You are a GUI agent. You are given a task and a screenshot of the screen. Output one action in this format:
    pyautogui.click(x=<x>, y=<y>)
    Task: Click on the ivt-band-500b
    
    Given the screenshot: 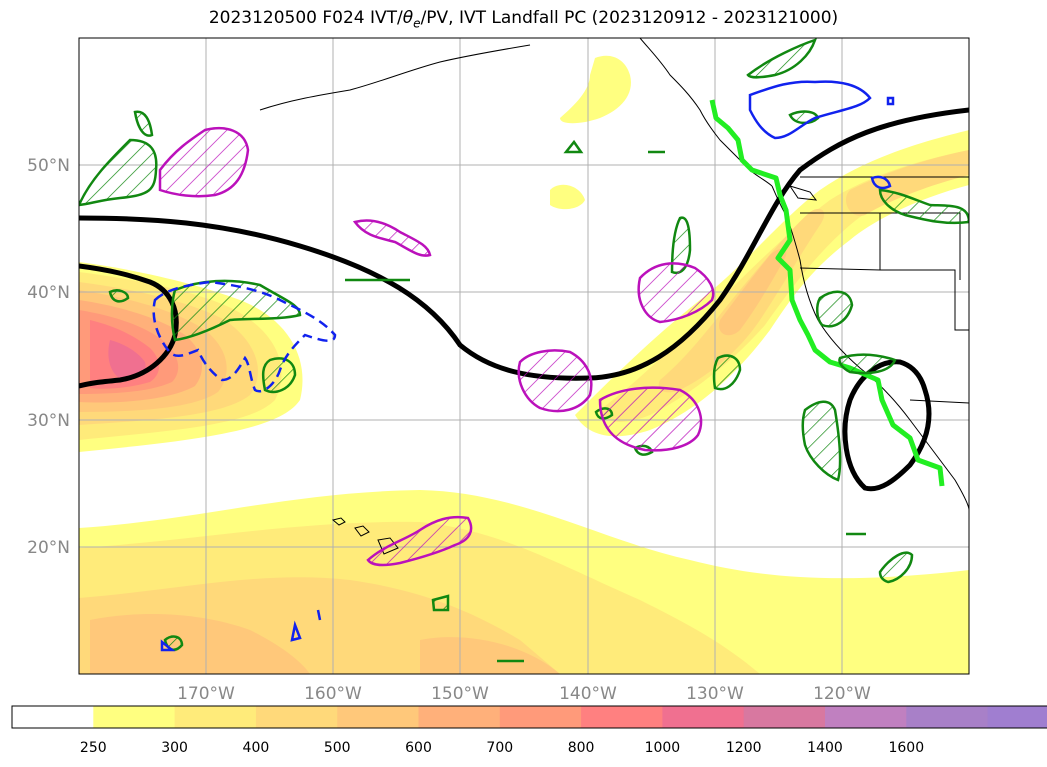 What is the action you would take?
    pyautogui.click(x=490, y=655)
    